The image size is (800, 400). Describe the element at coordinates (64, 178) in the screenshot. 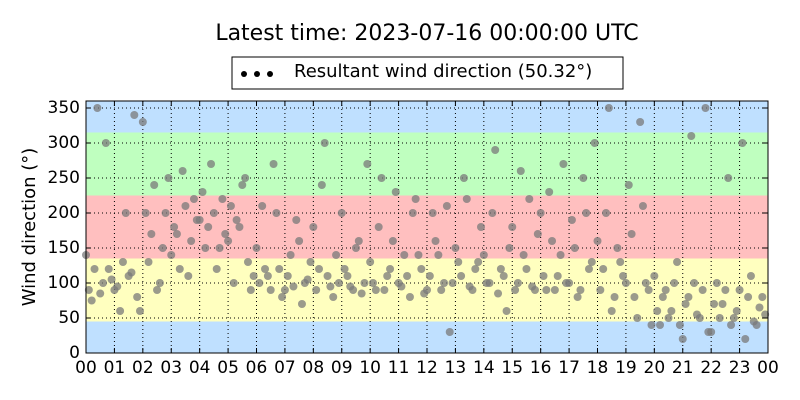

I see `y-tick-label: 250` at that location.